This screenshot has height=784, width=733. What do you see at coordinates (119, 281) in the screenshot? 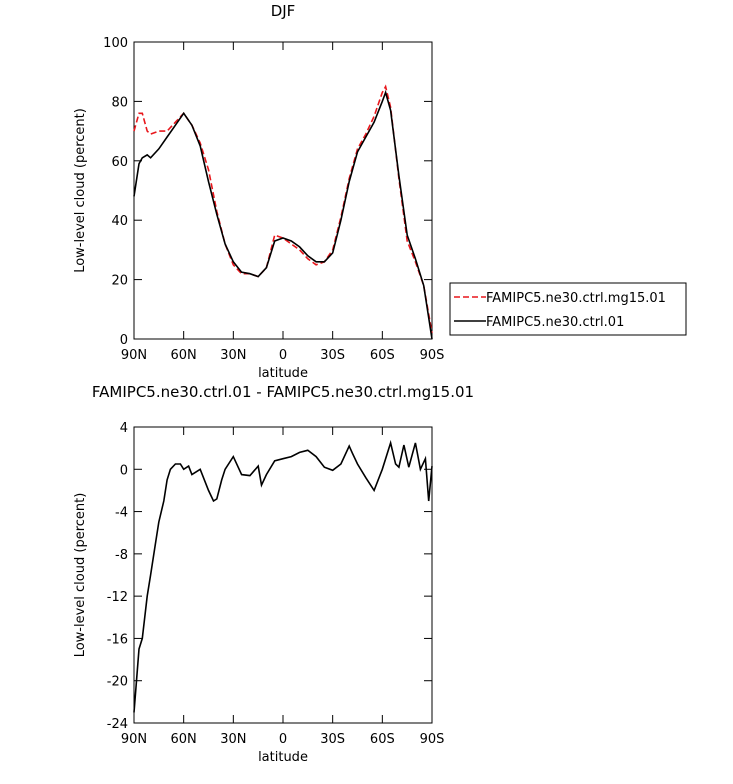
I see `y-tick-label: 20` at bounding box center [119, 281].